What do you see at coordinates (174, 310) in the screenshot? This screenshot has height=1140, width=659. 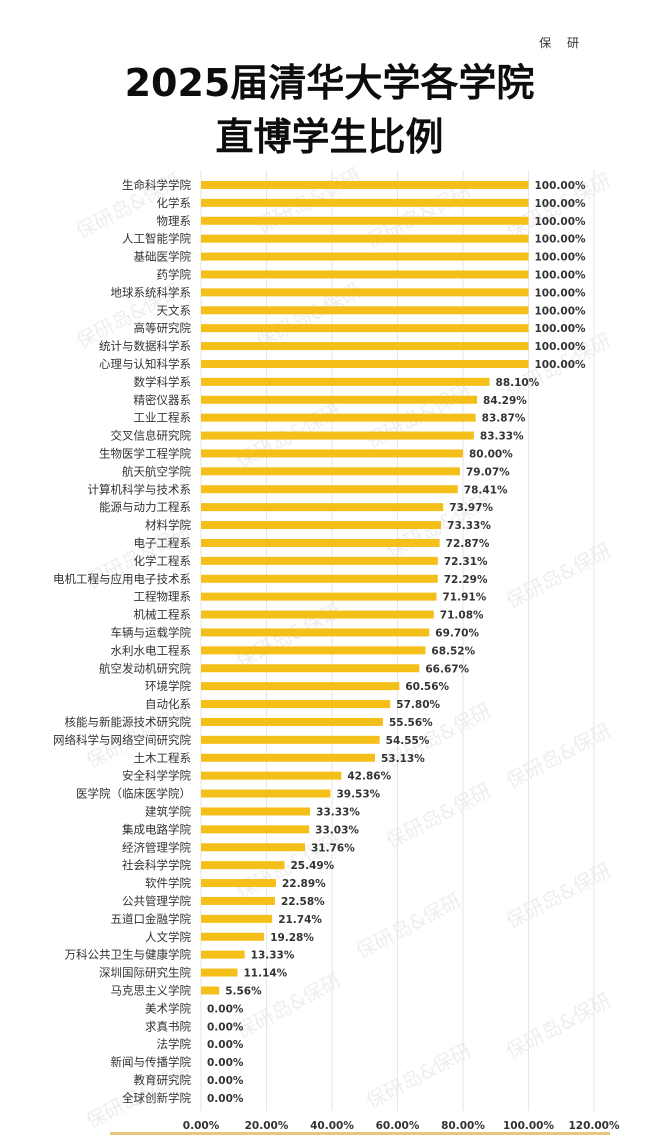 I see `category-label: 天文系` at bounding box center [174, 310].